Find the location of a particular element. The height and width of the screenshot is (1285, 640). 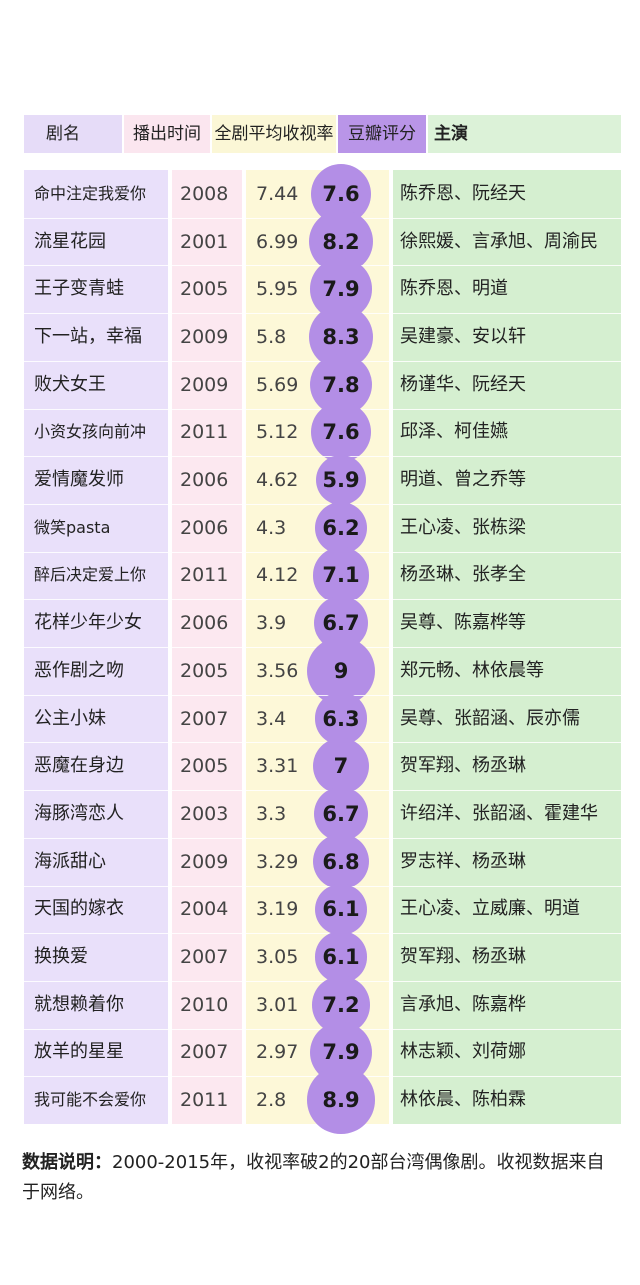

avg-rating: 3.56 is located at coordinates (277, 670).